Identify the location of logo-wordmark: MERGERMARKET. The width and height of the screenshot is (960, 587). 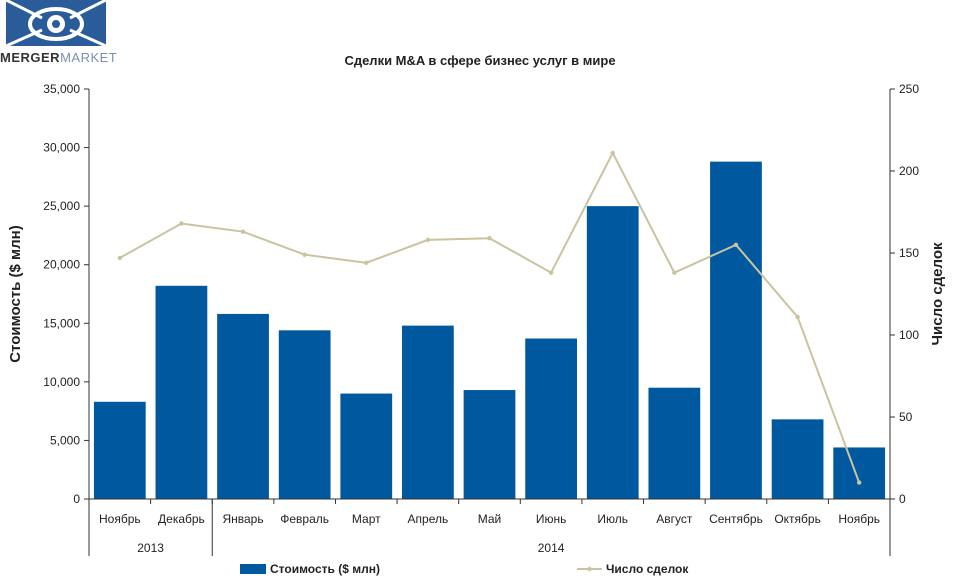
(58, 57).